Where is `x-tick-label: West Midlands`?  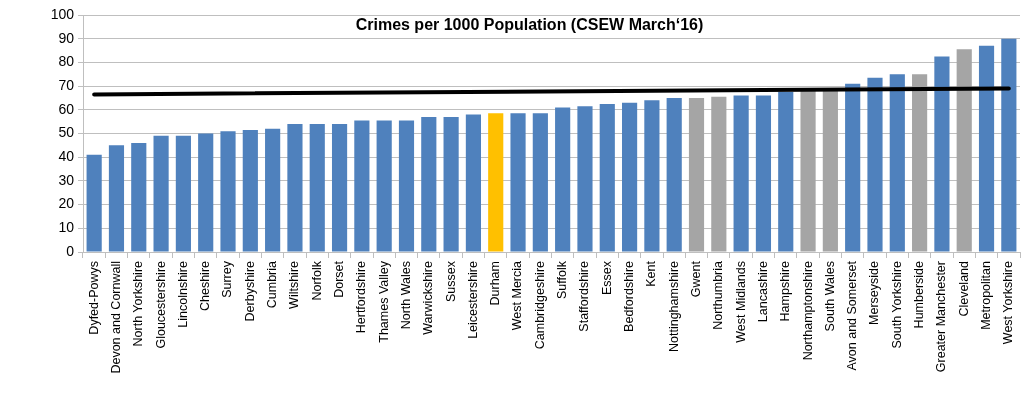
x-tick-label: West Midlands is located at coordinates (740, 302).